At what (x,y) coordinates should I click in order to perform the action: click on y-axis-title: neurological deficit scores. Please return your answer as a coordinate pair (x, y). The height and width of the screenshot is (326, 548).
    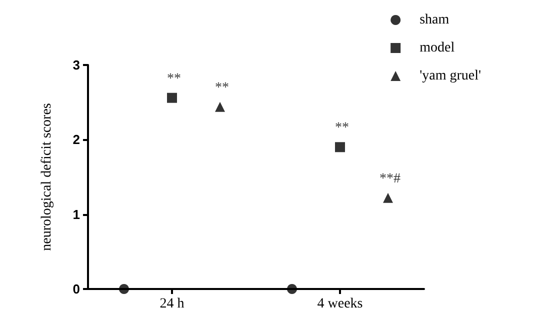
    Looking at the image, I should click on (47, 177).